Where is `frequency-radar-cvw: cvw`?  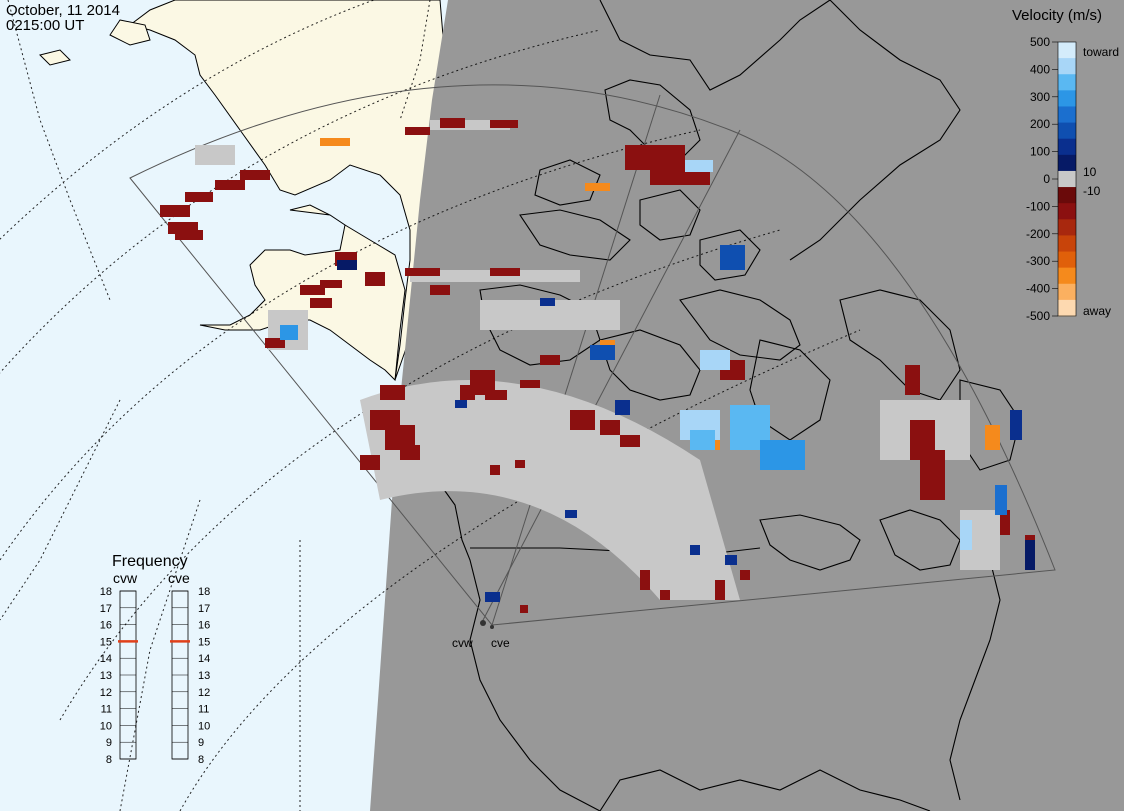 frequency-radar-cvw: cvw is located at coordinates (125, 578).